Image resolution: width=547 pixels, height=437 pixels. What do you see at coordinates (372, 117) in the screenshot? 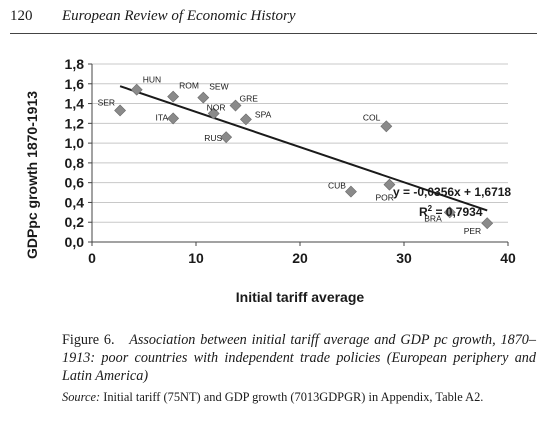
I see `point-label: COL` at bounding box center [372, 117].